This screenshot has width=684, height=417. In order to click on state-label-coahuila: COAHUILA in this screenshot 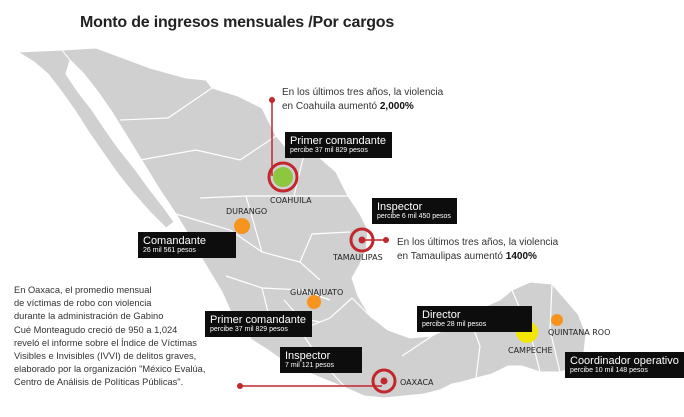, I will do `click(291, 200)`.